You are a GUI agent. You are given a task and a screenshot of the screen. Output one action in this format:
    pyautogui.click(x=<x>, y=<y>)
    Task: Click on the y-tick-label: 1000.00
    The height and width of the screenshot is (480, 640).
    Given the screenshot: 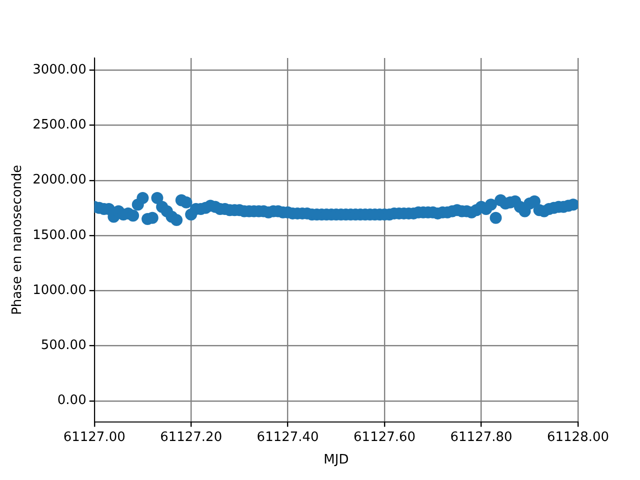 What is the action you would take?
    pyautogui.click(x=59, y=290)
    